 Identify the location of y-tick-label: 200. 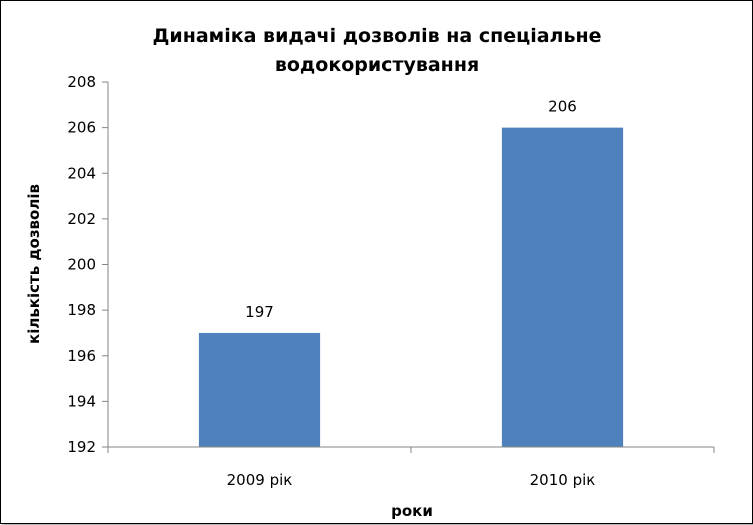
(81, 265).